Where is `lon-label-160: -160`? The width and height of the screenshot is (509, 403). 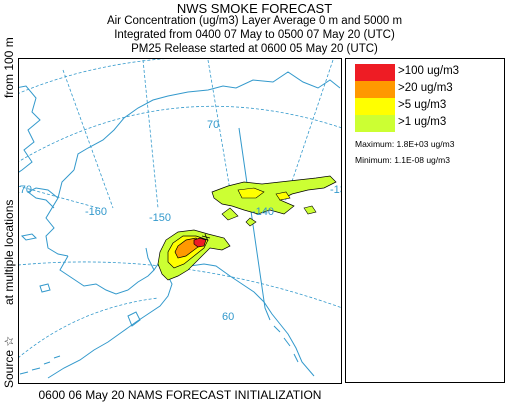 lon-label-160: -160 is located at coordinates (96, 212).